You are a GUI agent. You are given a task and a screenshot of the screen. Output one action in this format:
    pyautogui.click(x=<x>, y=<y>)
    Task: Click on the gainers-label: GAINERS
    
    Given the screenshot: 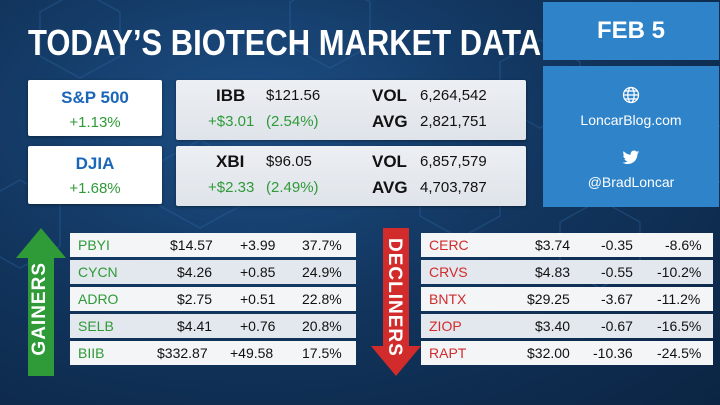 What is the action you would take?
    pyautogui.click(x=39, y=309)
    